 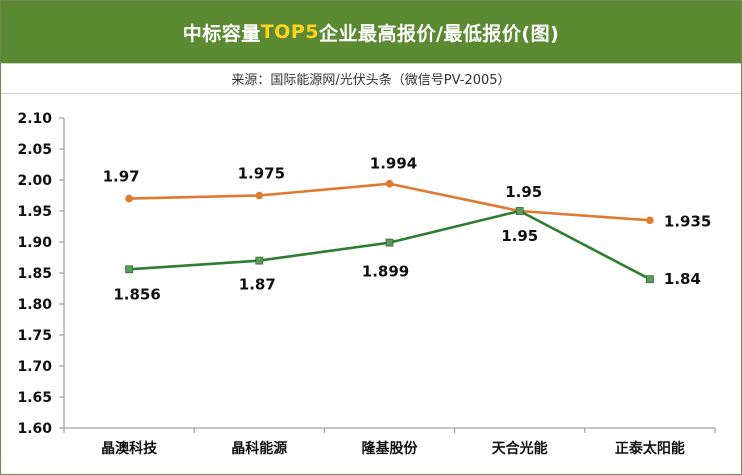 What do you see at coordinates (121, 177) in the screenshot?
I see `data-label-high: 1.97` at bounding box center [121, 177].